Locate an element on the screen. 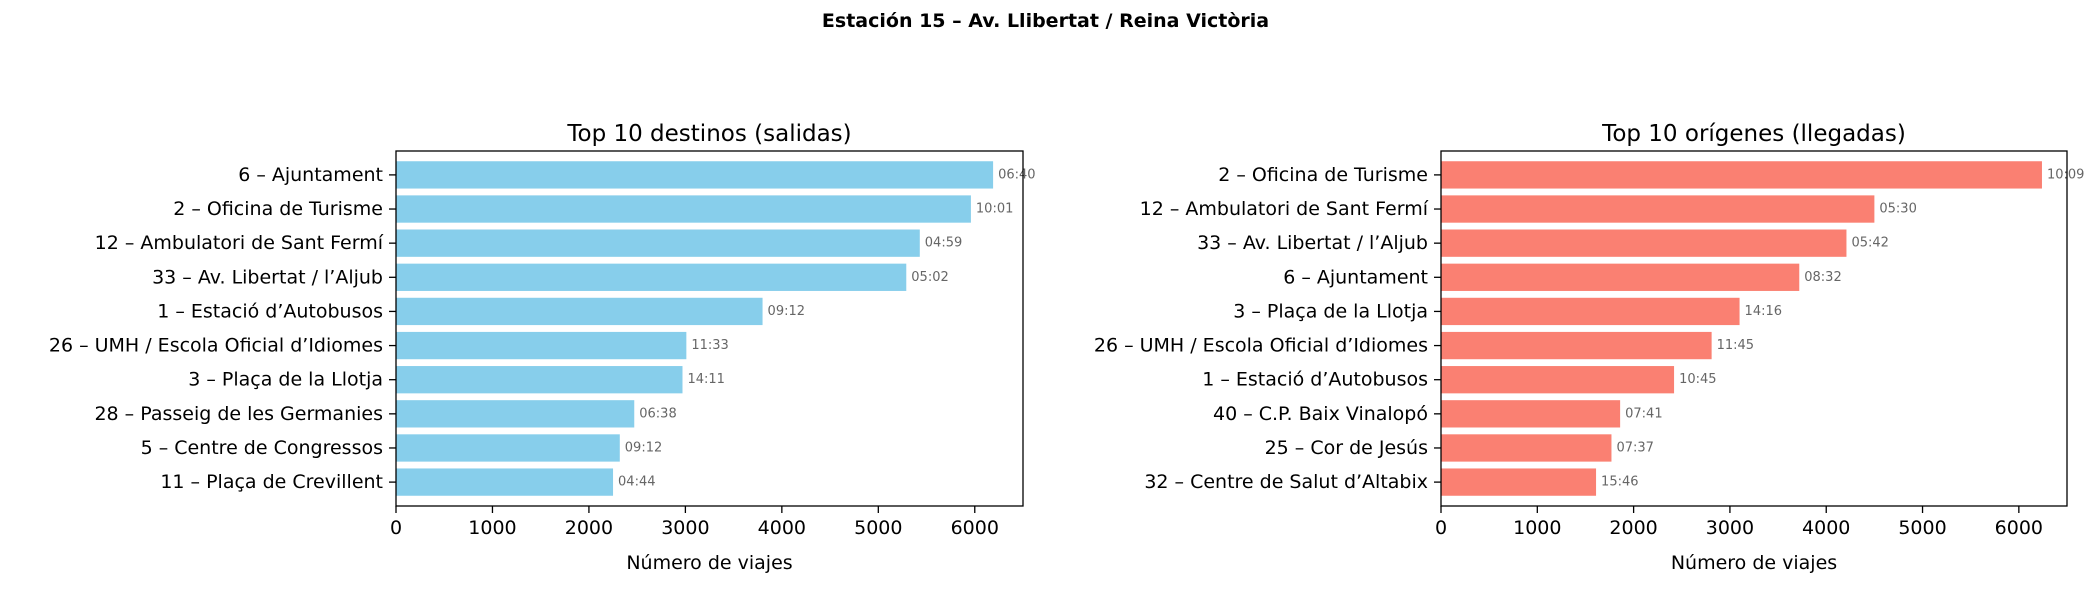 The width and height of the screenshot is (2091, 594). bar-value-label: 11:33 is located at coordinates (709, 345).